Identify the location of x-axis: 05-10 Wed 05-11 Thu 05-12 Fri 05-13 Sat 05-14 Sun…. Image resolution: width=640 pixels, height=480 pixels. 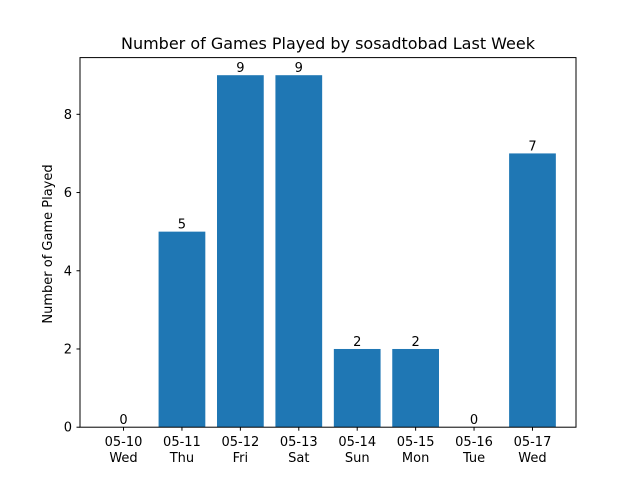
(328, 446).